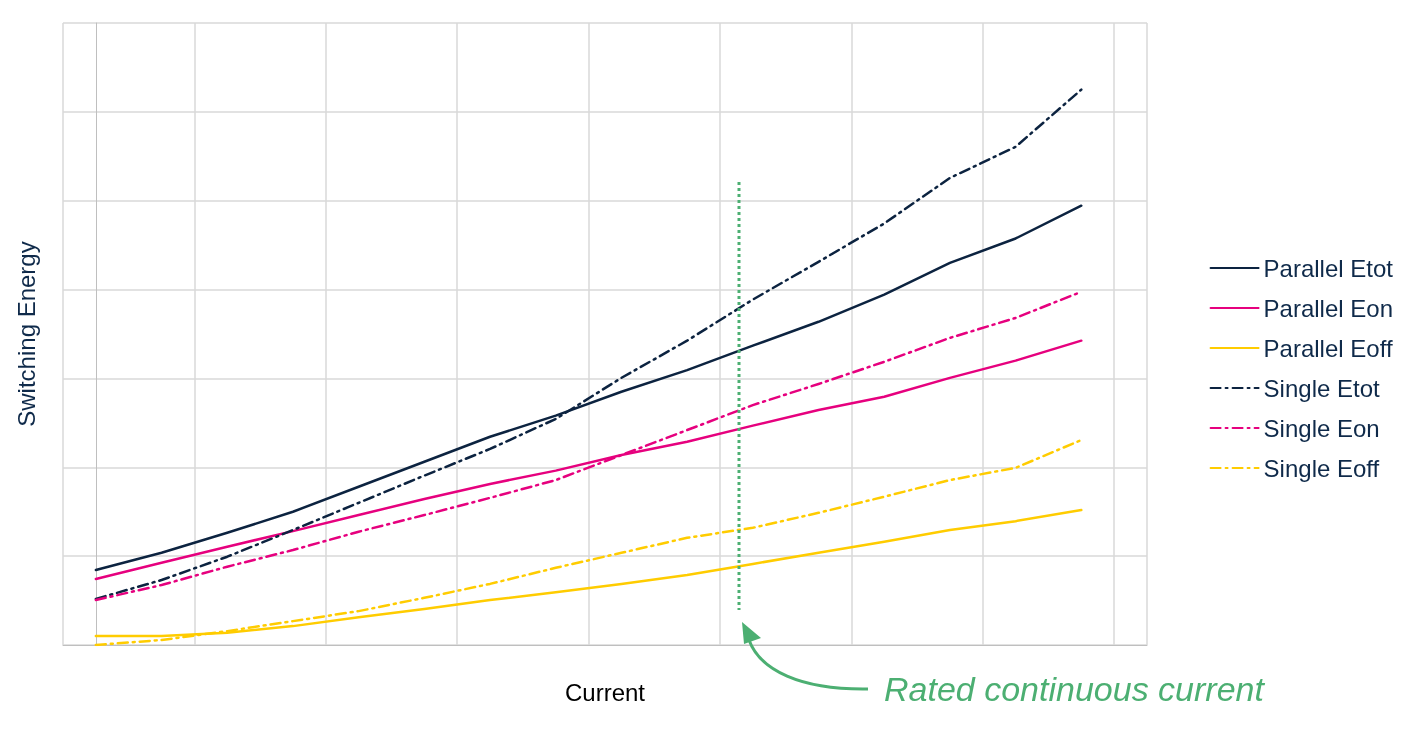 The height and width of the screenshot is (736, 1418). Describe the element at coordinates (1321, 388) in the screenshot. I see `legend-label: Single Etot` at that location.